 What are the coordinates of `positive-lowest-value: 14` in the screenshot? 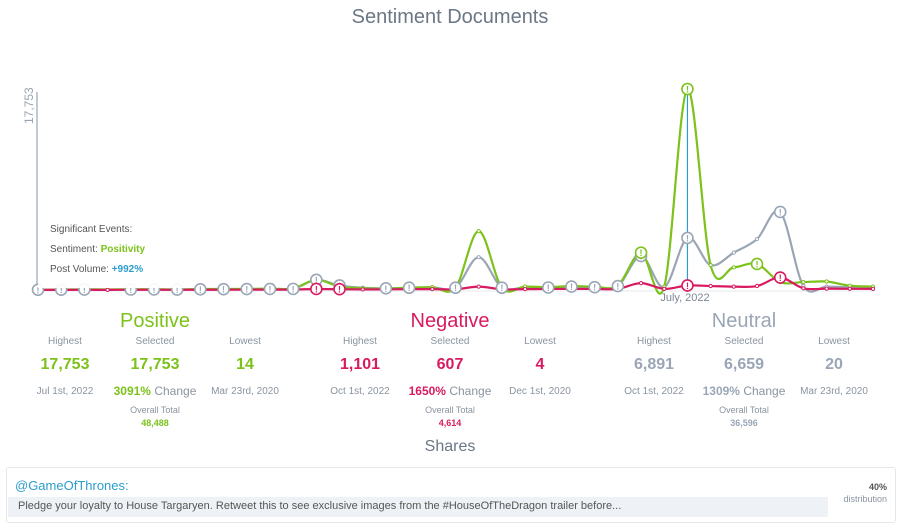 It's located at (245, 364).